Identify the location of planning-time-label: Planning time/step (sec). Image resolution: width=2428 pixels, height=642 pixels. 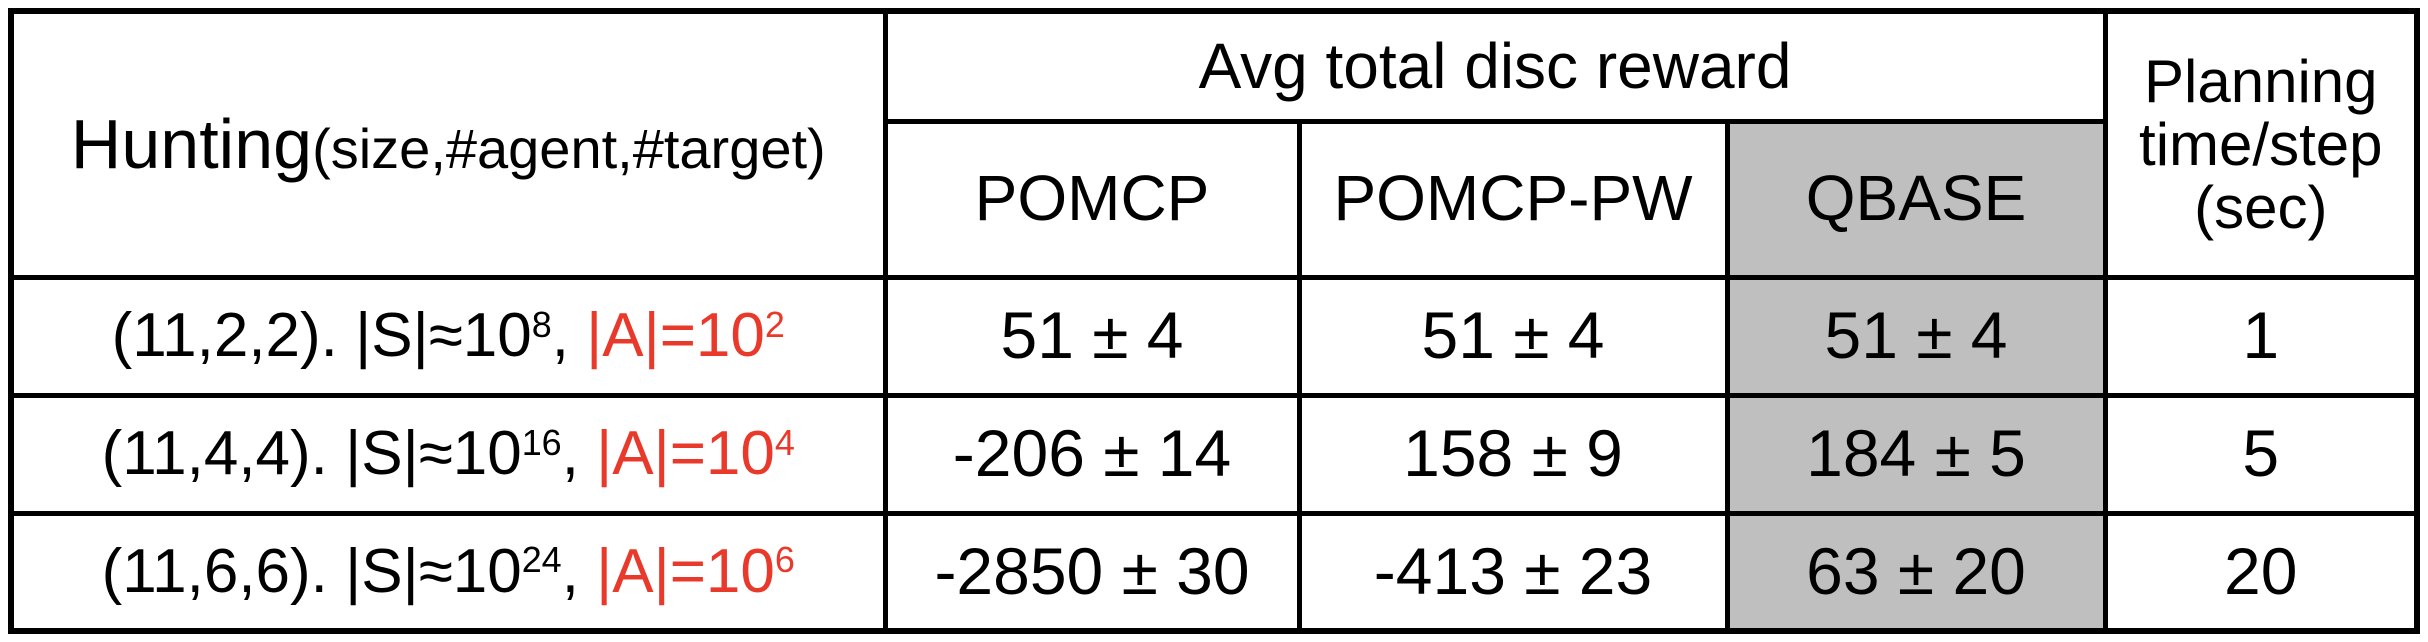
(2261, 144).